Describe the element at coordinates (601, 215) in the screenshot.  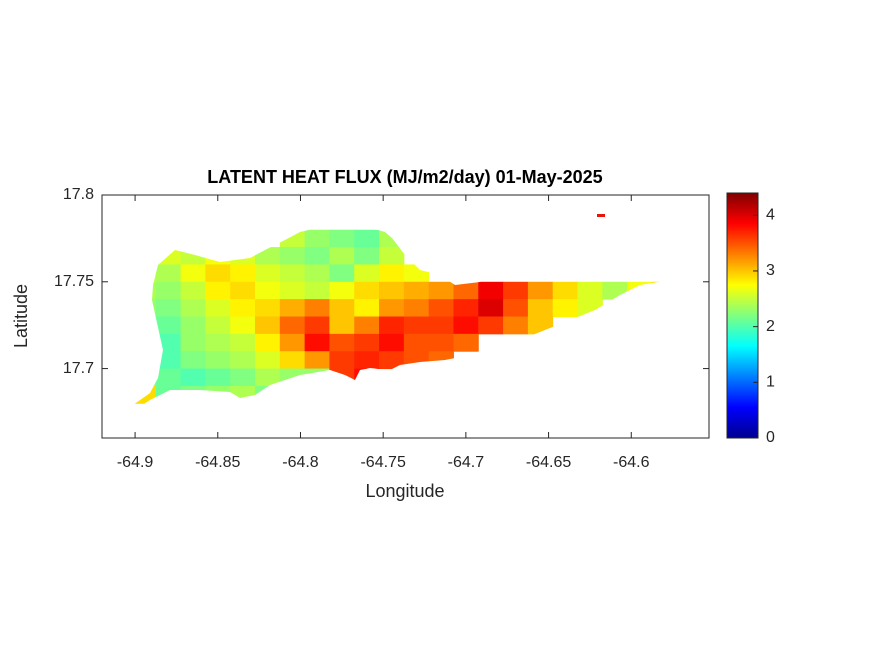
I see `islet` at that location.